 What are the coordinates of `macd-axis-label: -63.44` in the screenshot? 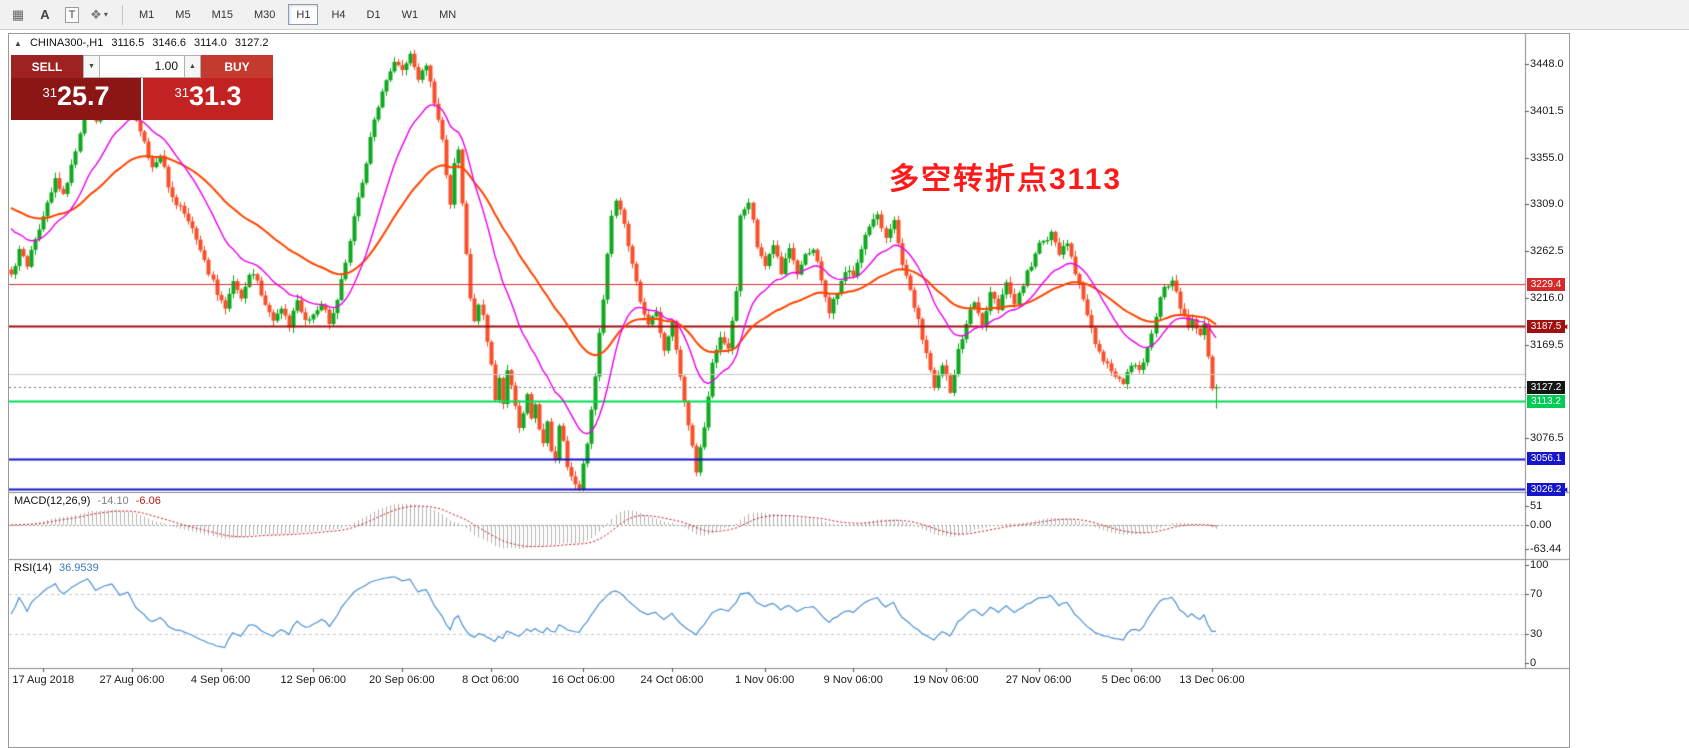 It's located at (1546, 549).